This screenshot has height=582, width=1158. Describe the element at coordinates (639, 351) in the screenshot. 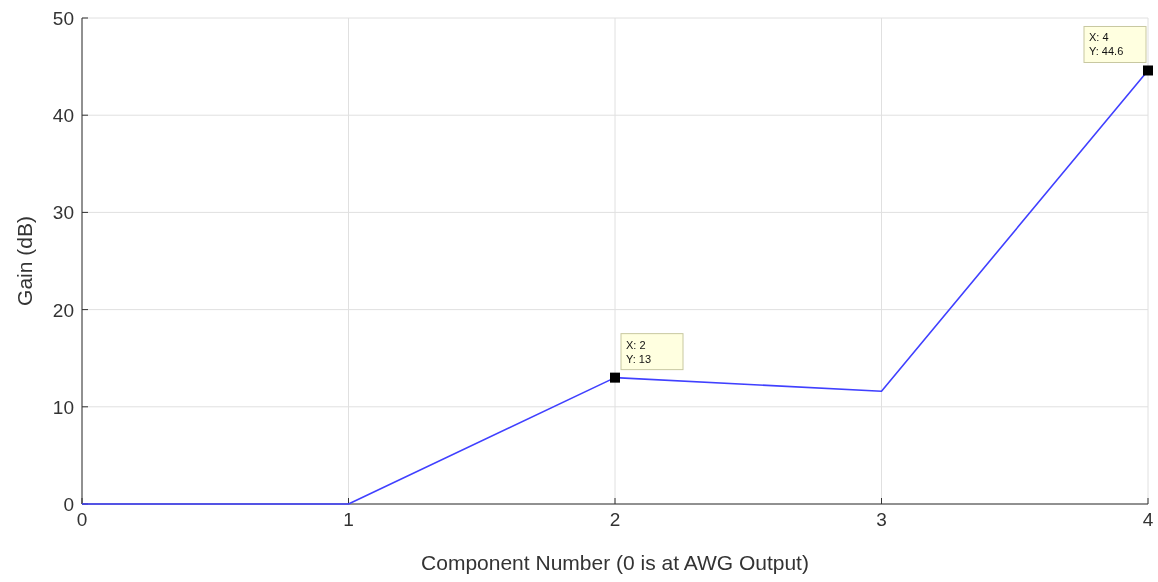

I see `annotation: X: 2 Y: 13` at that location.